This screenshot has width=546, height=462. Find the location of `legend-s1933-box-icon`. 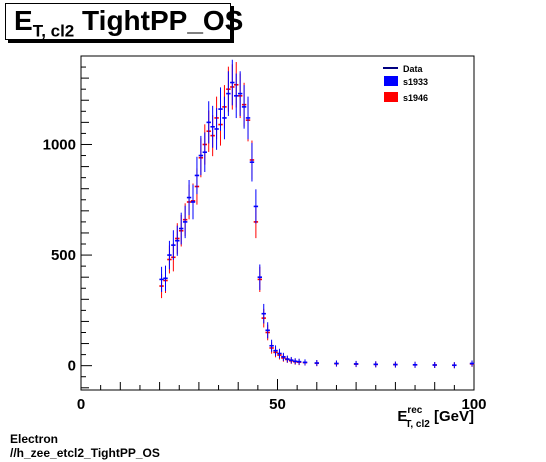

legend-s1933-box-icon is located at coordinates (391, 81).